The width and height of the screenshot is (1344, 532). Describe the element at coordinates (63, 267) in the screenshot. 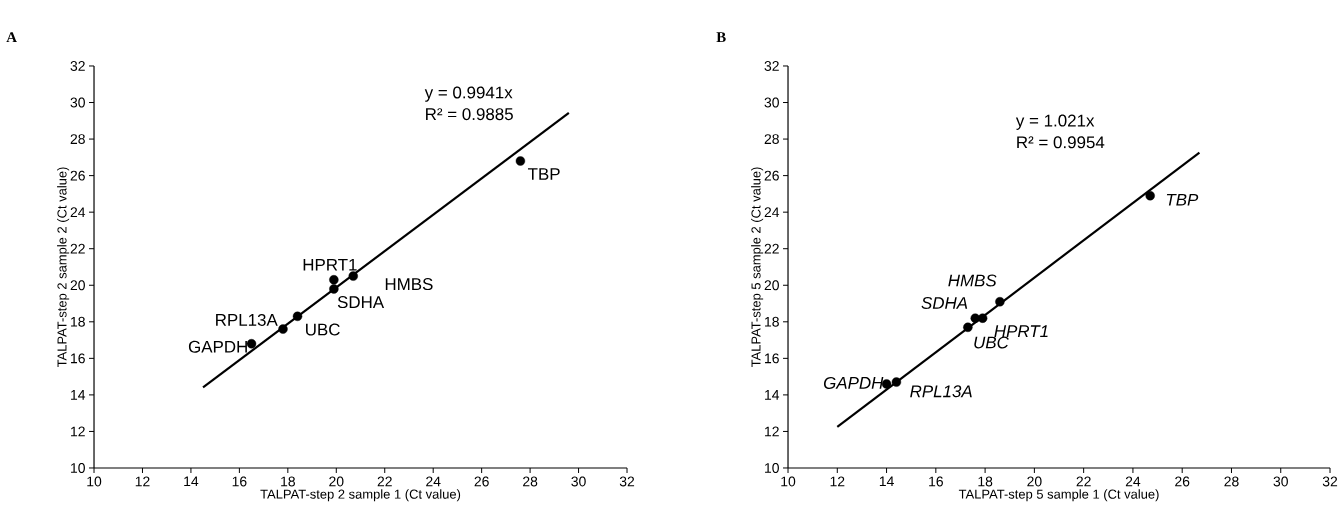

I see `y-axis-title: TALPAT-step 2 sample 2 (Ct value)` at that location.